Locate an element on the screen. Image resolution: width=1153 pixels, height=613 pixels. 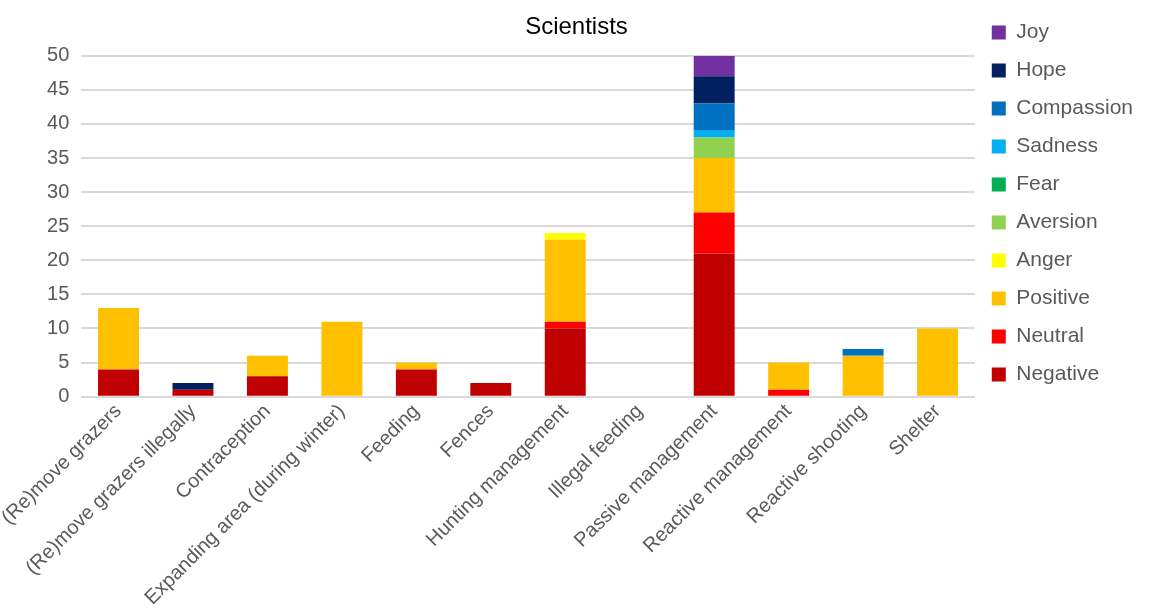
y-tick-label: 45 is located at coordinates (58, 88).